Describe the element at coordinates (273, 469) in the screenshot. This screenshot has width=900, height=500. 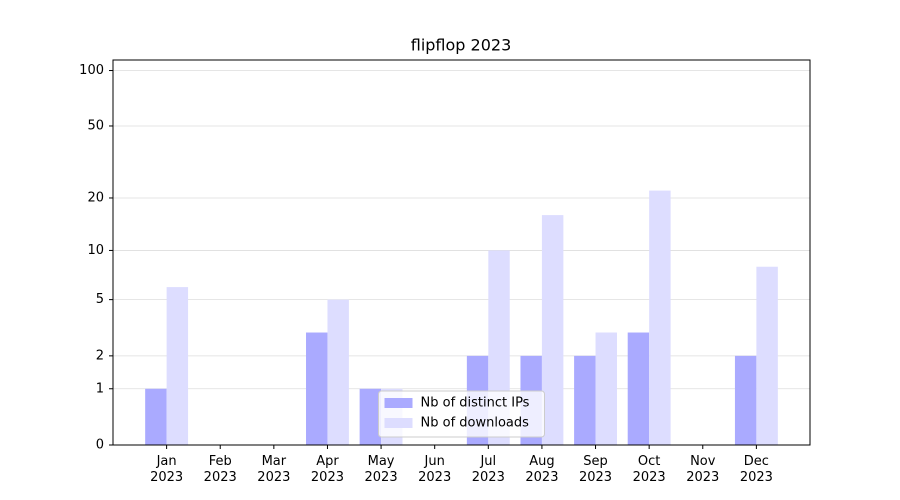
I see `x-tick-label: Mar 2023` at that location.